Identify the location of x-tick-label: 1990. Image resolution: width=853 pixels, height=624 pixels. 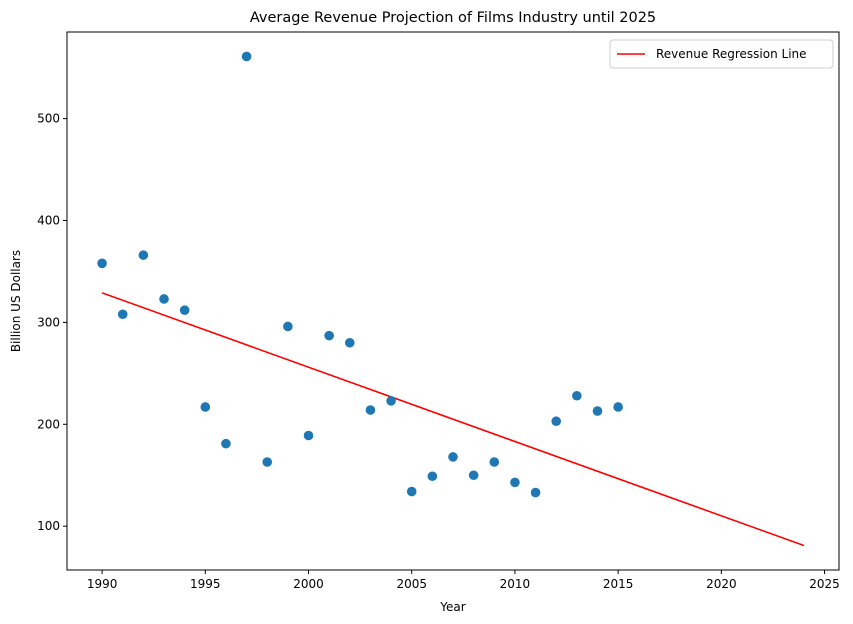
(102, 584).